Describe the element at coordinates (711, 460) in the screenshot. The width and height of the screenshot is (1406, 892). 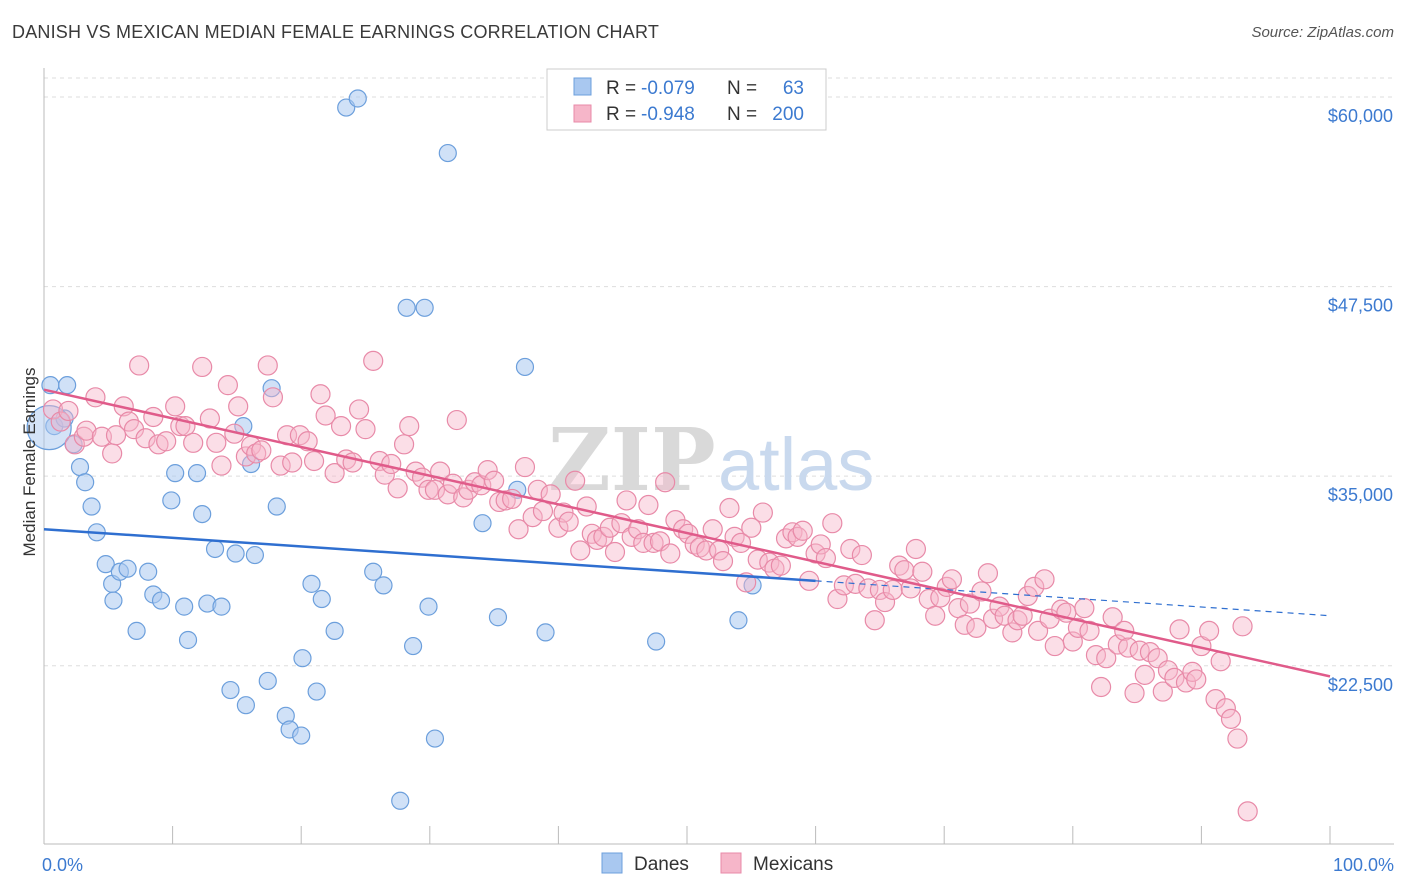
I see `watermark: ZIP atlas` at that location.